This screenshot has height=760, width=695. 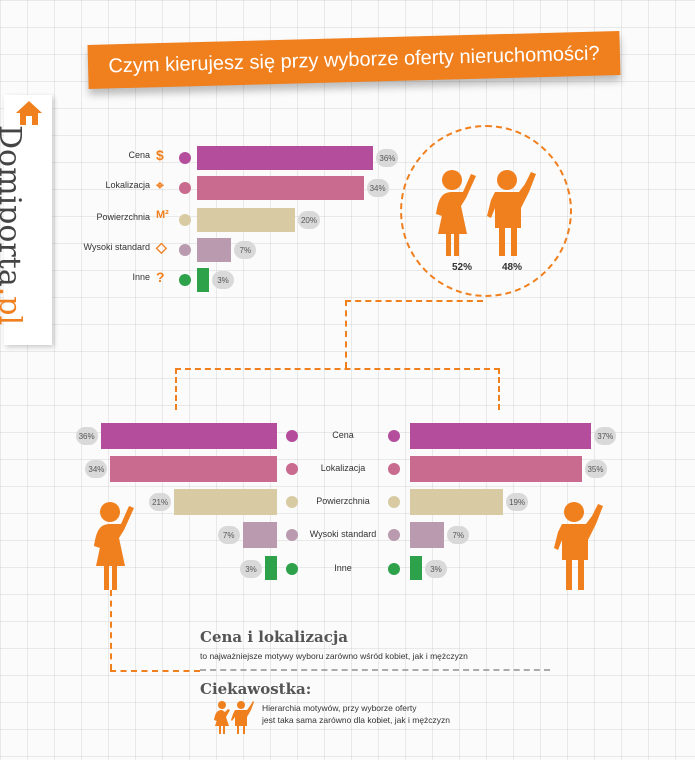 What do you see at coordinates (86, 436) in the screenshot?
I see `women-value-label: 36%` at bounding box center [86, 436].